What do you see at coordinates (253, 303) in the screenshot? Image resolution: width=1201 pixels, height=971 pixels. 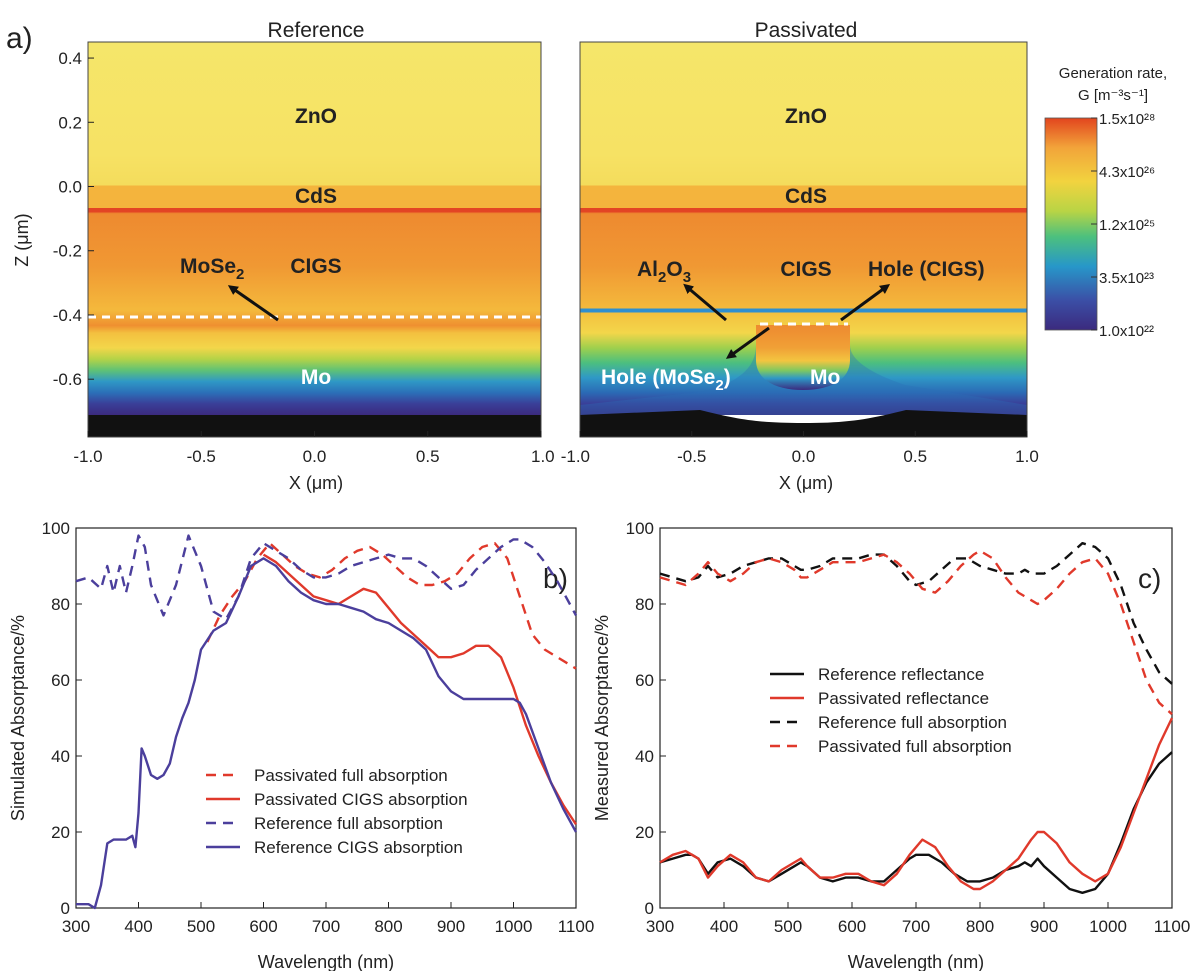 I see `reference-mose2-arrow` at bounding box center [253, 303].